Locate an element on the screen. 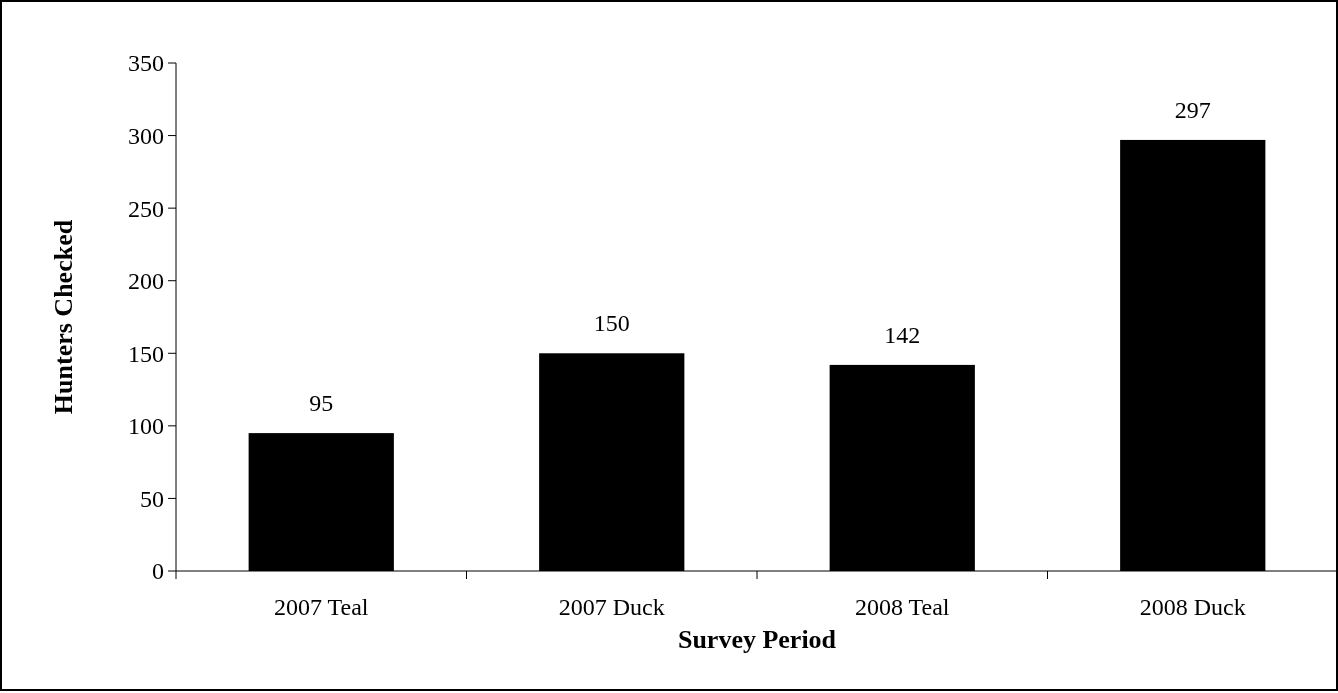 This screenshot has height=693, width=1338. x-tick-label: 2008 Duck is located at coordinates (1192, 607).